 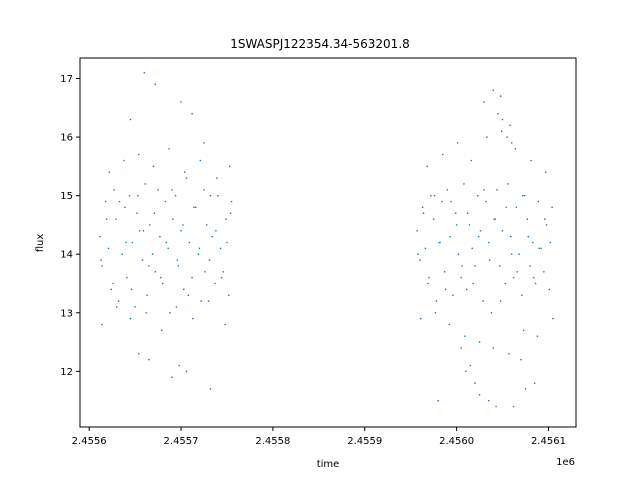 I want to click on x-tick-label: 2.4561, so click(x=548, y=441).